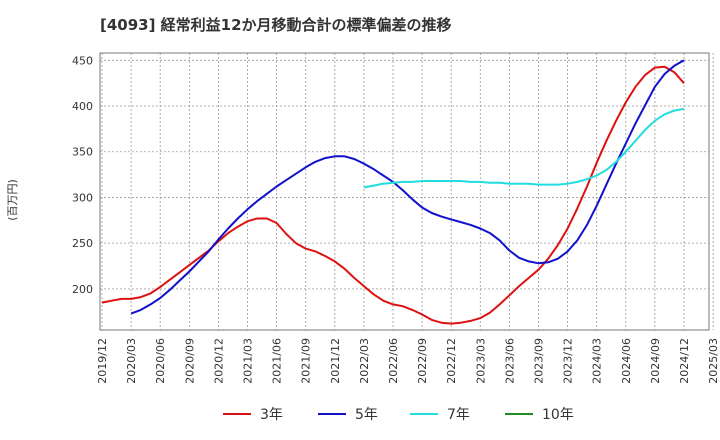 The image size is (720, 440). What do you see at coordinates (218, 361) in the screenshot?
I see `x-tick-label: 2020/12` at bounding box center [218, 361].